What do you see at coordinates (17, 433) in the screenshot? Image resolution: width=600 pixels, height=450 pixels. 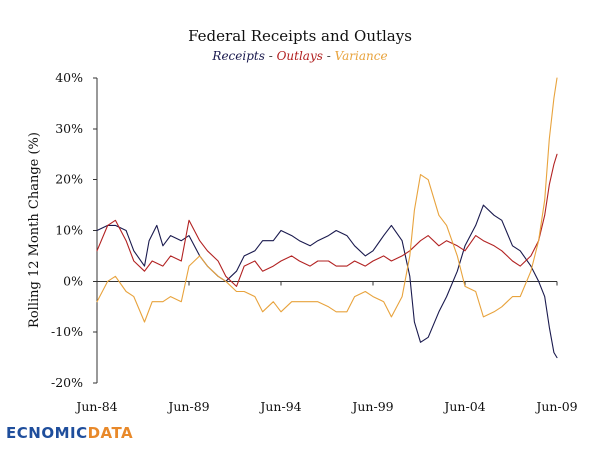 I see `logo-part-ec: EC` at bounding box center [17, 433].